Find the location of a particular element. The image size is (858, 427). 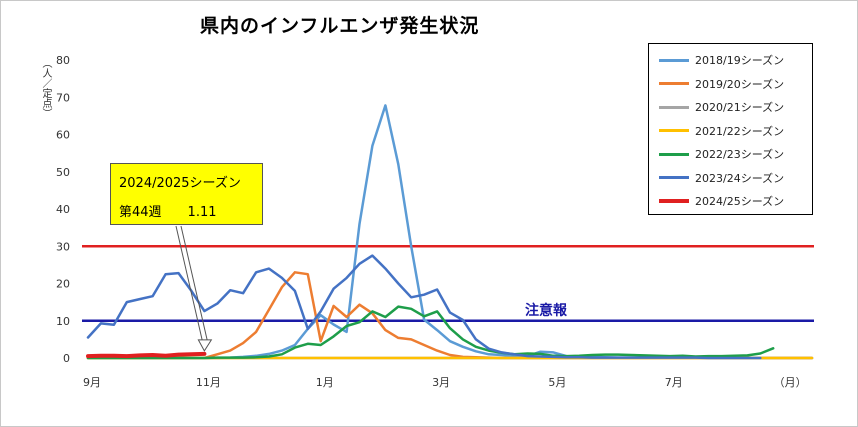

y-tick-label: 30 is located at coordinates (63, 246).